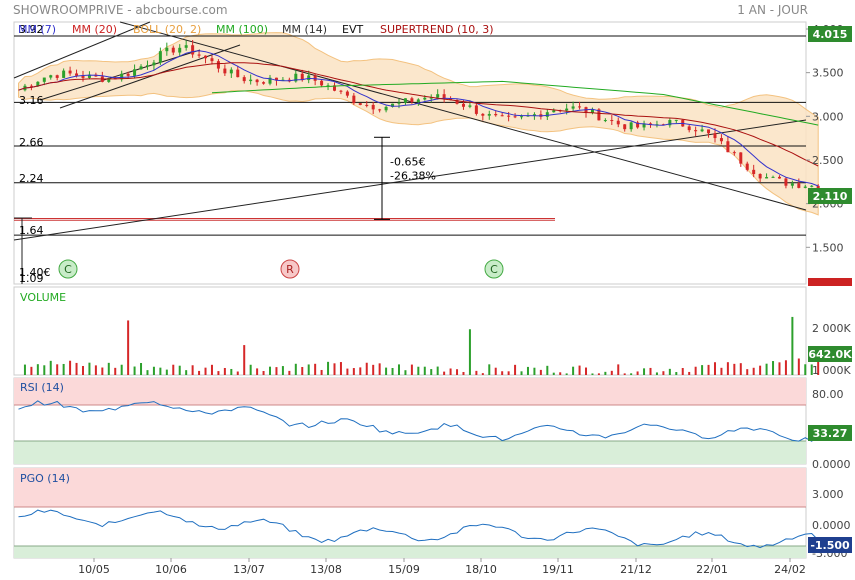  Describe the element at coordinates (31, 142) in the screenshot. I see `level-label: 2.66` at that location.